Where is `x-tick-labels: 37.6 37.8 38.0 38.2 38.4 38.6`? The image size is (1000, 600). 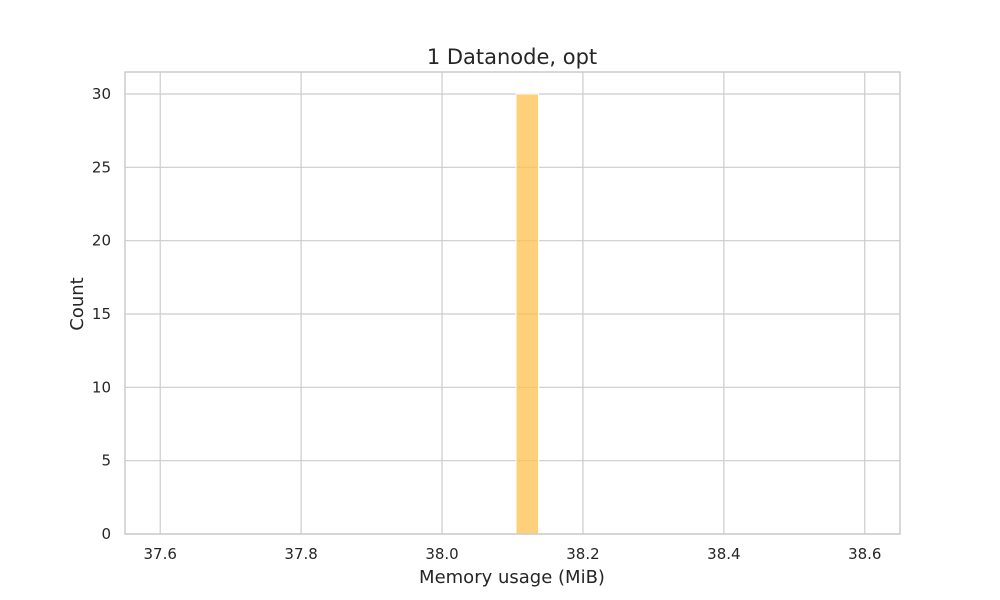 x-tick-labels: 37.6 37.8 38.0 38.2 38.4 38.6 is located at coordinates (513, 554).